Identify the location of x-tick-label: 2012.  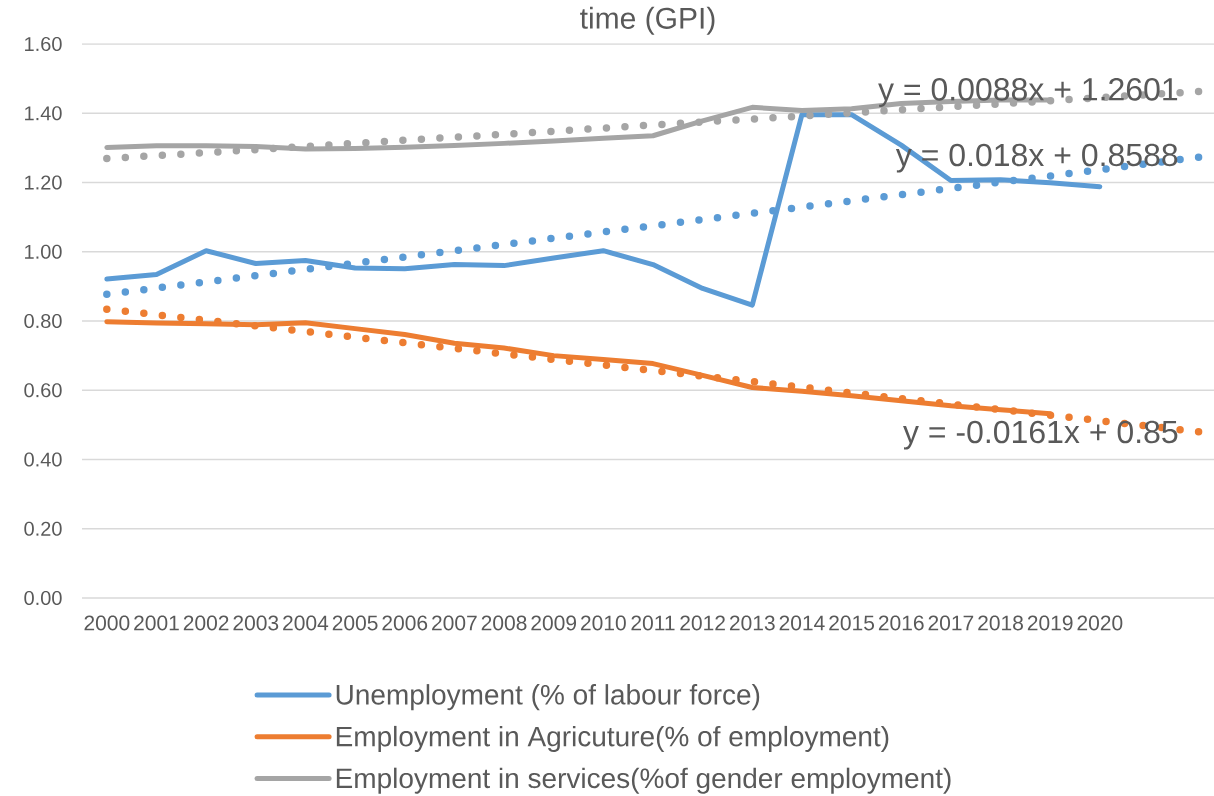
(702, 623).